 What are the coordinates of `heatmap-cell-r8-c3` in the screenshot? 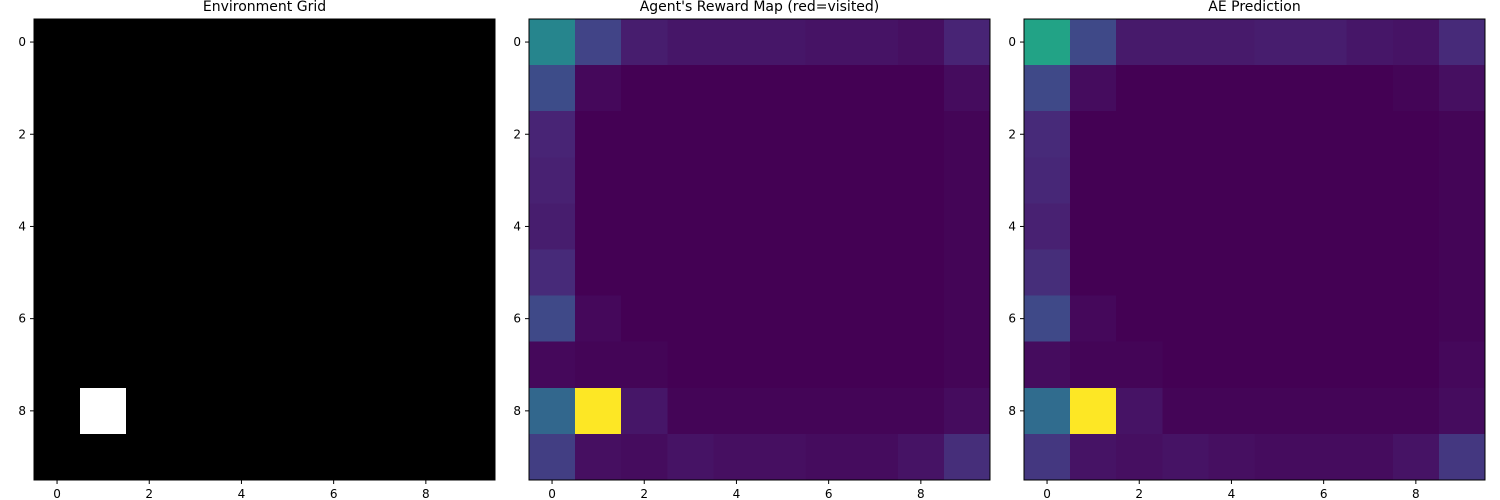 It's located at (1185, 411).